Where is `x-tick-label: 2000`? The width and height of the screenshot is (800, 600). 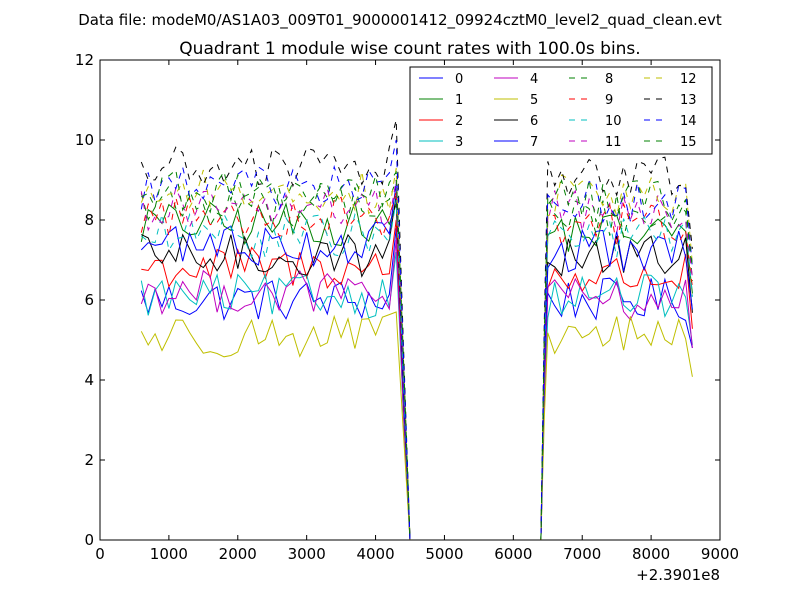
x-tick-label: 2000 is located at coordinates (238, 554).